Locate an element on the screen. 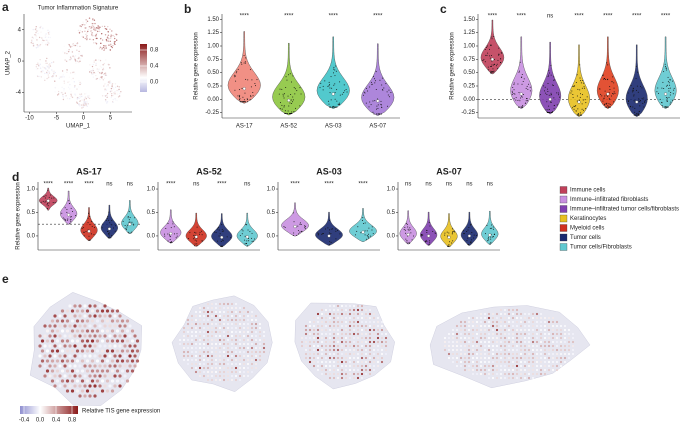 The width and height of the screenshot is (685, 428). x-axis-label: UMAP_1 is located at coordinates (78, 127).